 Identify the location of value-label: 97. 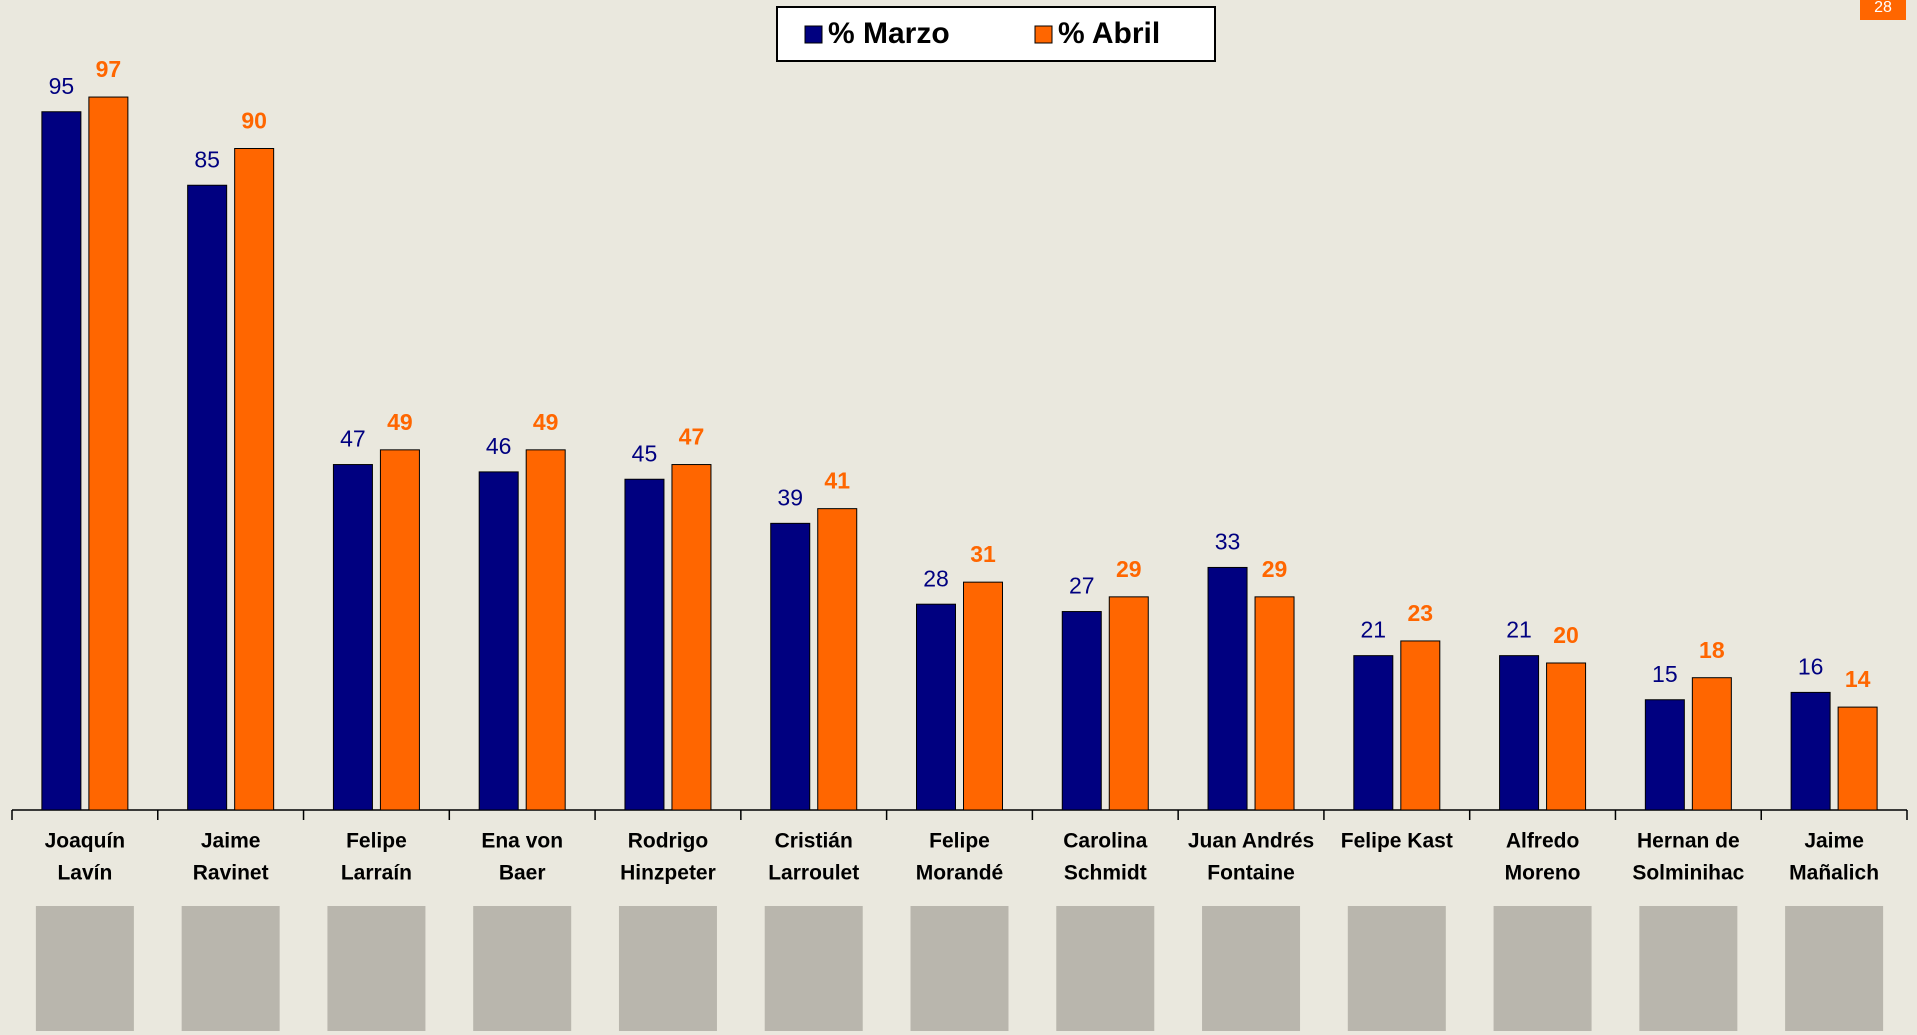
(109, 69).